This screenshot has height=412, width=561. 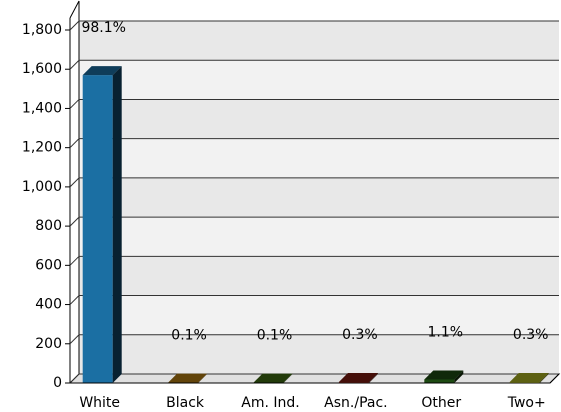 I want to click on data-label: 1.1%, so click(x=446, y=332).